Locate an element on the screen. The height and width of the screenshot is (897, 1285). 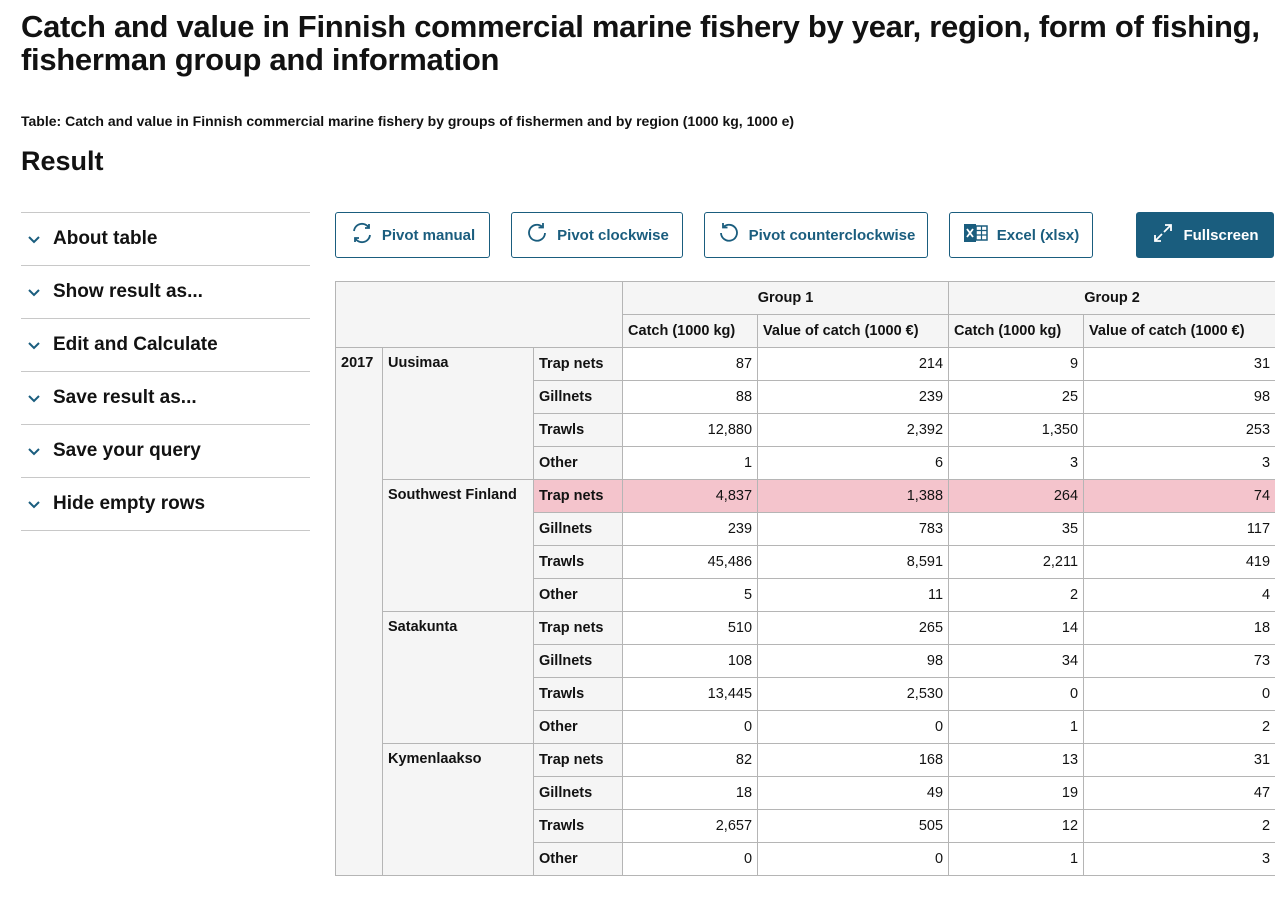
sidebar-item-save-your-query: Save your query is located at coordinates (165, 451).